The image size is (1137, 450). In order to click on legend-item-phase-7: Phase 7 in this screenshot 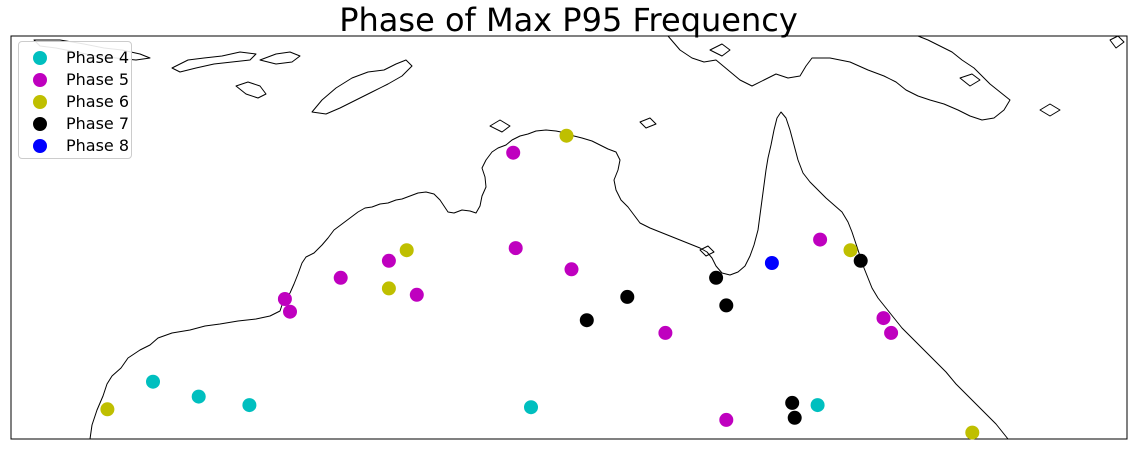, I will do `click(75, 124)`.